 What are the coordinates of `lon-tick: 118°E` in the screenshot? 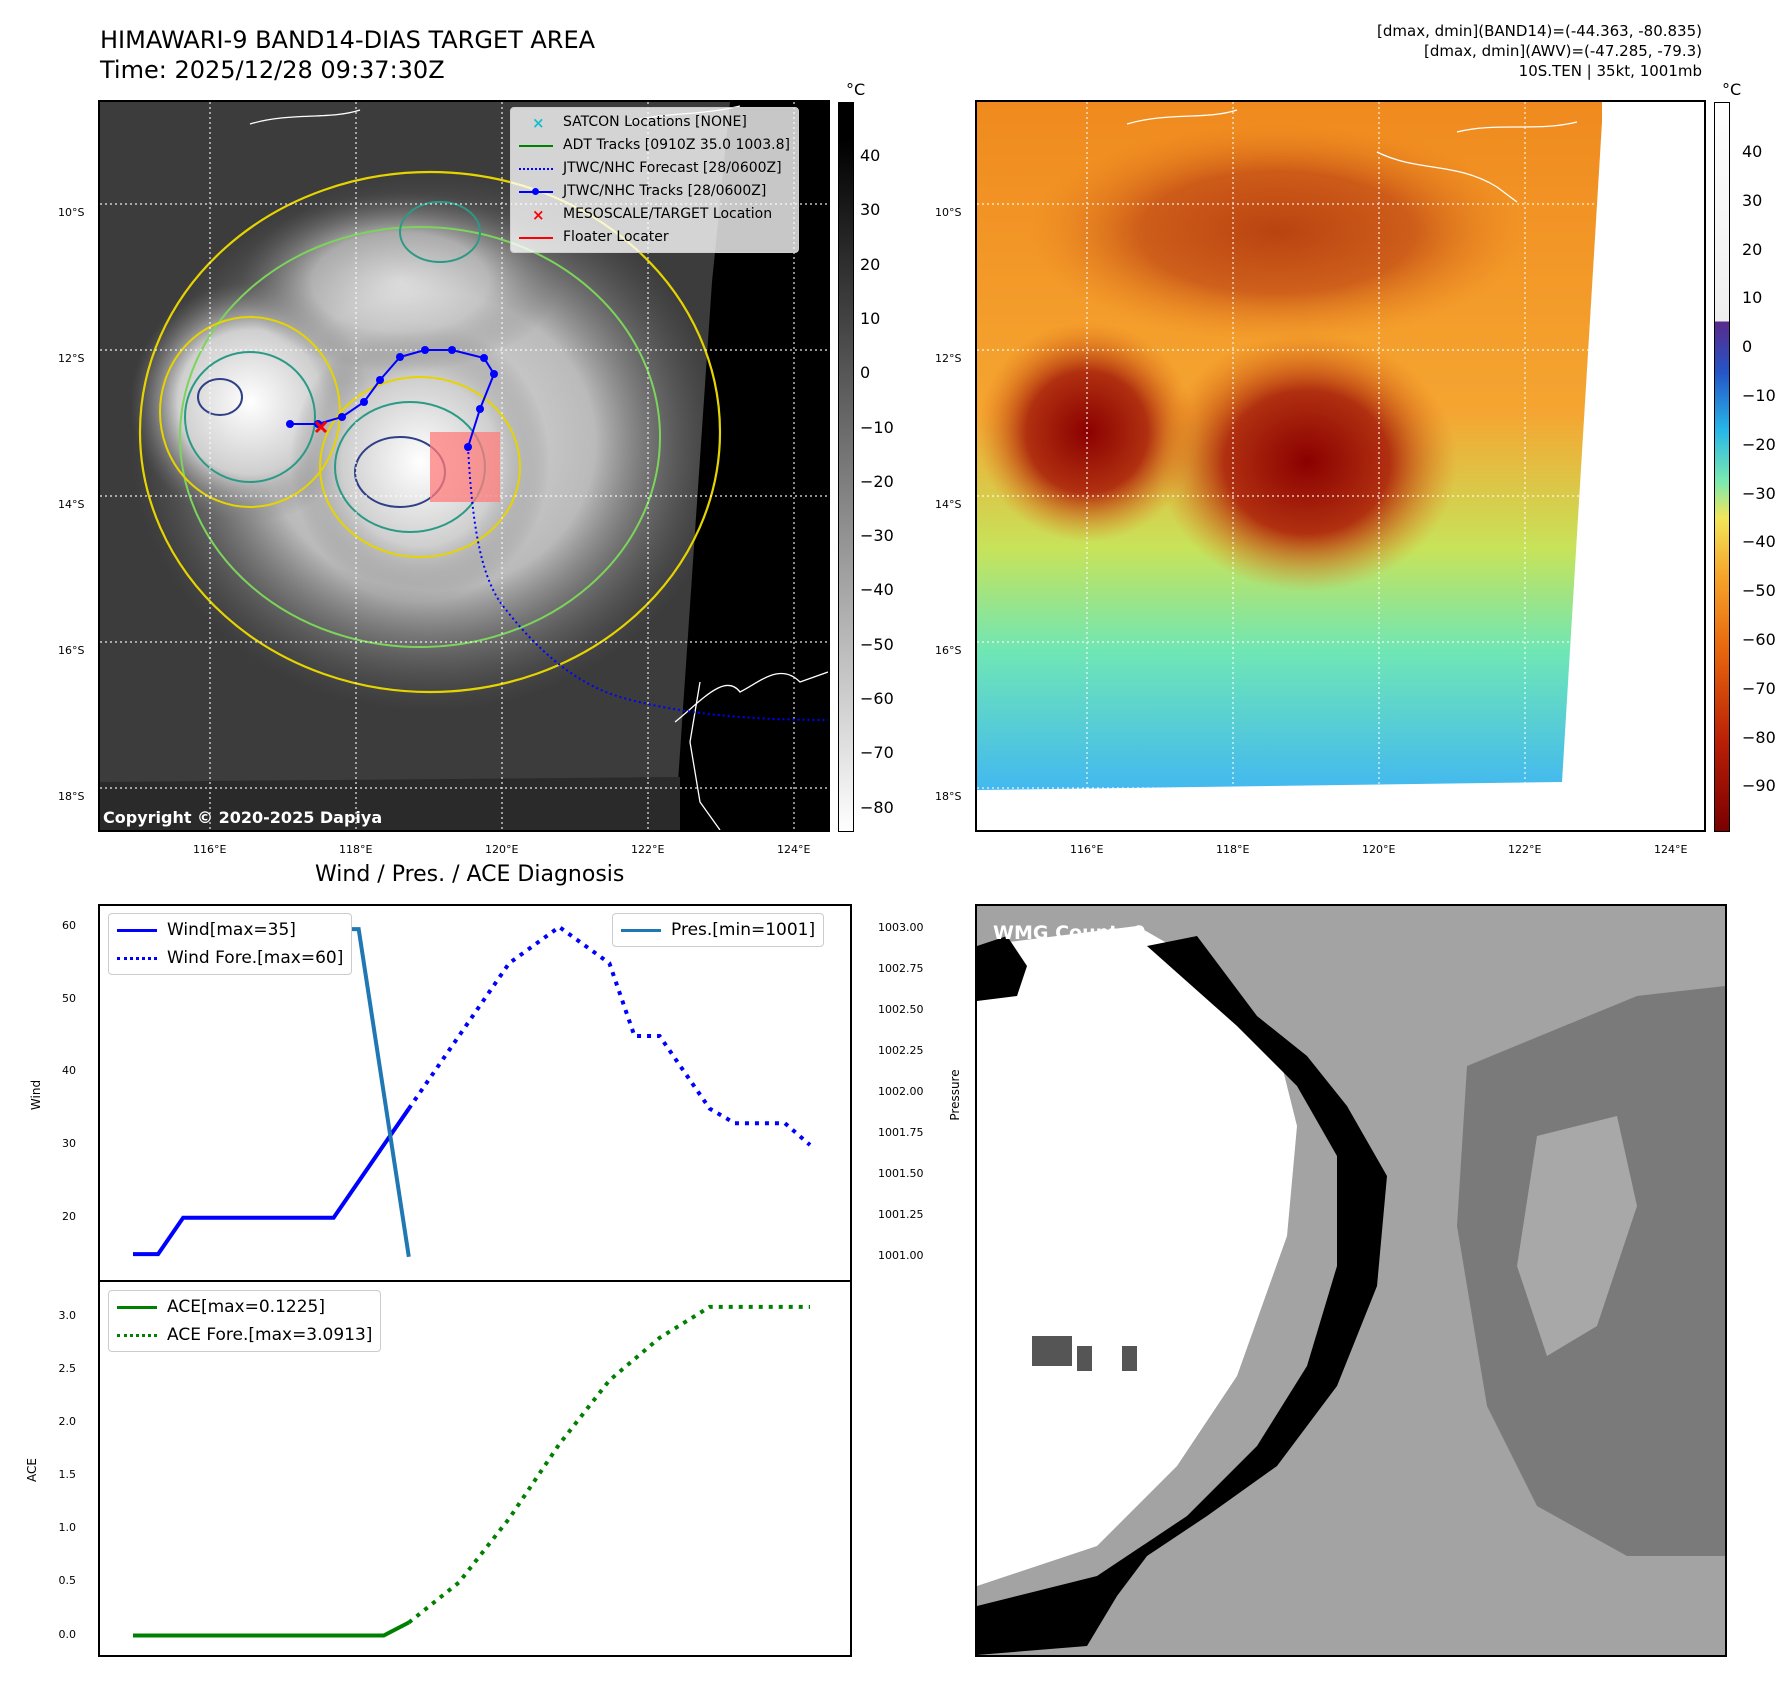 It's located at (356, 849).